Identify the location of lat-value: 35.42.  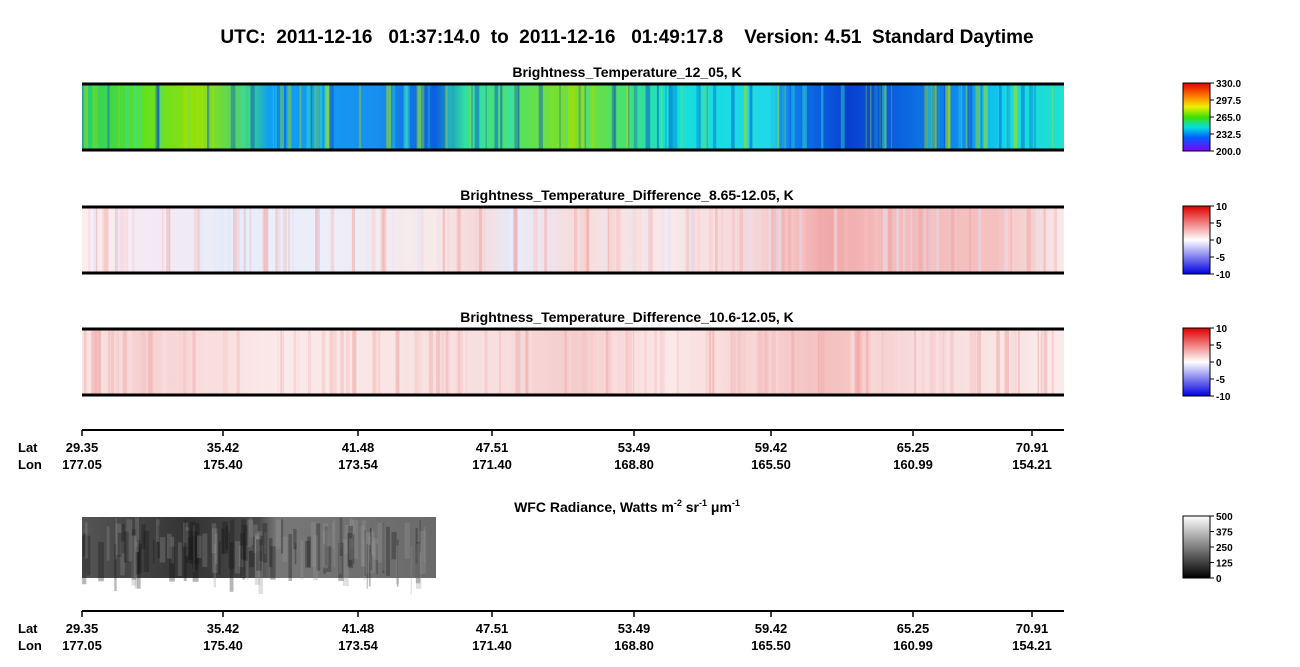
(223, 628).